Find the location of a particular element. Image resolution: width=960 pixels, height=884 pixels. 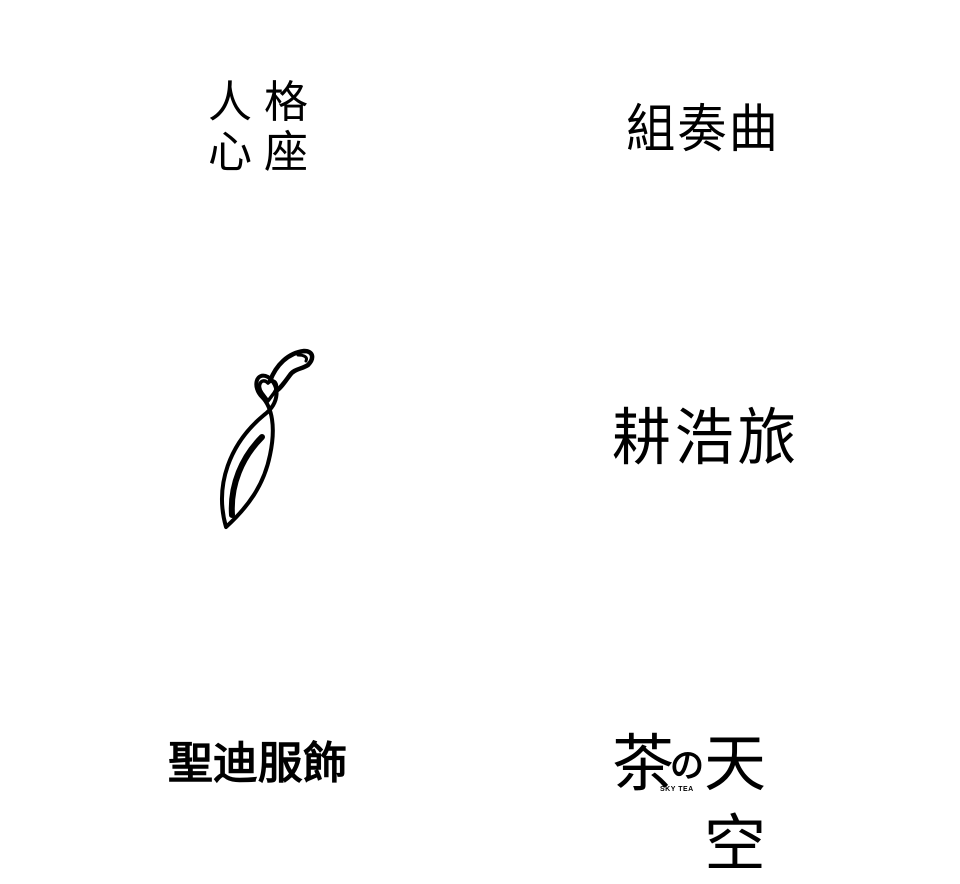

logo-chars-sky: 天空 is located at coordinates (735, 803).